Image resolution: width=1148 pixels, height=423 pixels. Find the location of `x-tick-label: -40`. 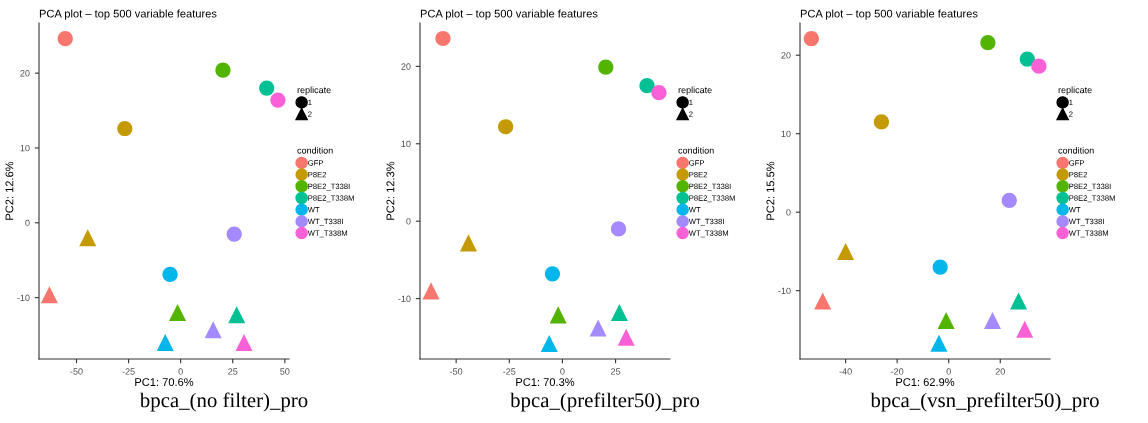

x-tick-label: -40 is located at coordinates (845, 371).